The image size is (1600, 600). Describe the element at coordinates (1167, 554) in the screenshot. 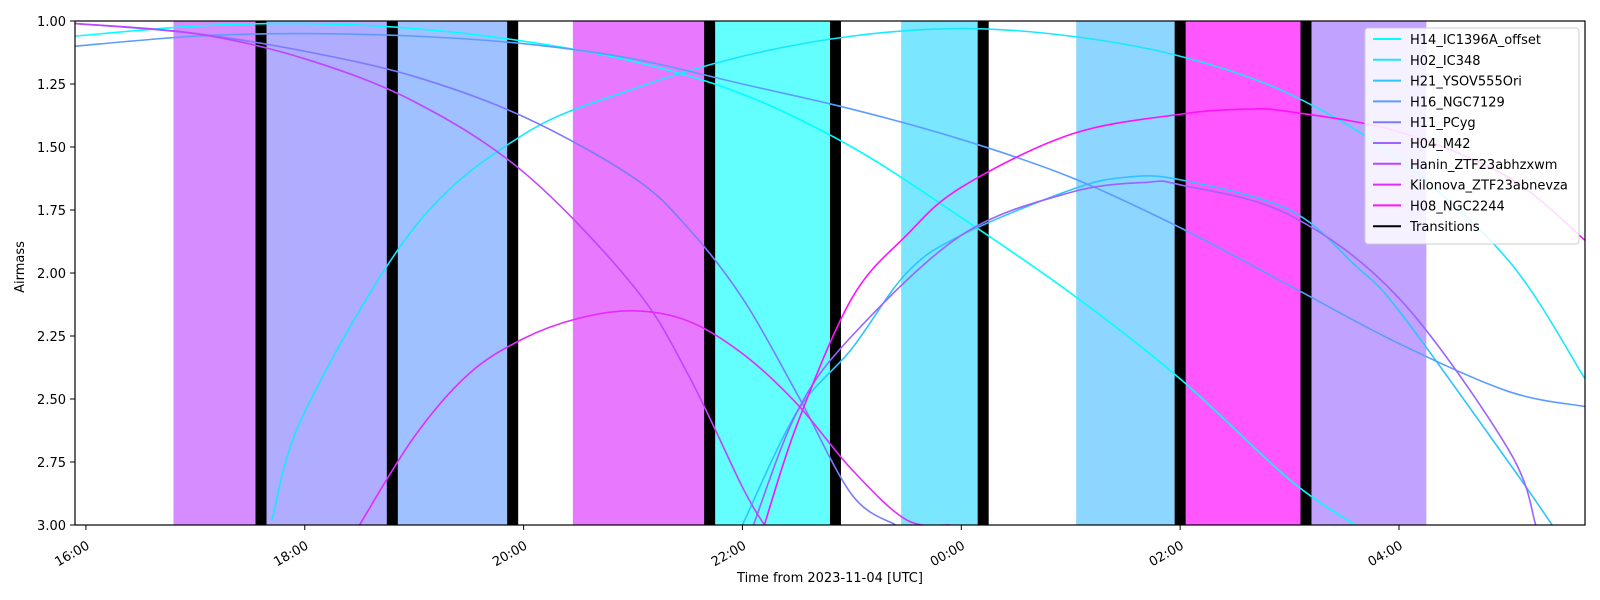

I see `x-tick-label: 02:00` at that location.